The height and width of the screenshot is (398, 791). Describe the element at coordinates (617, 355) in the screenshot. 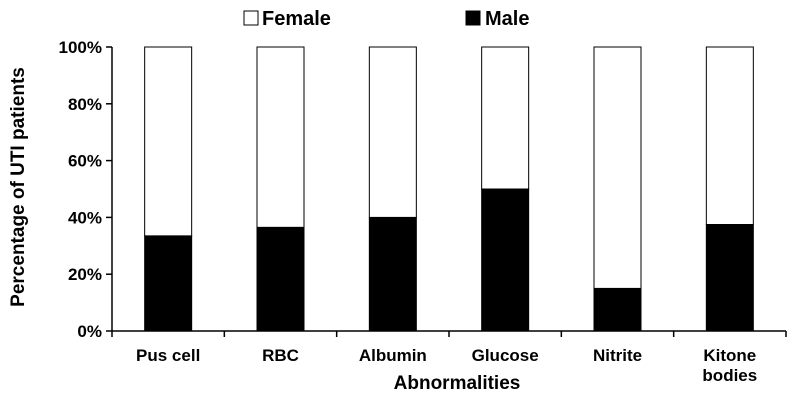

I see `x-tick-label: Nitrite` at that location.